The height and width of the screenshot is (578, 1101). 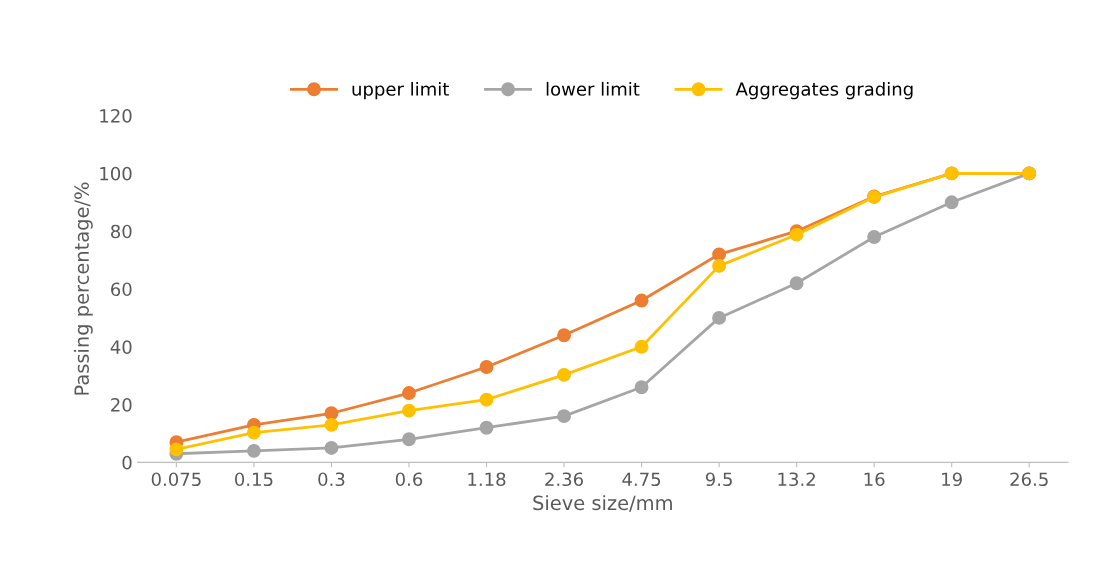 What do you see at coordinates (564, 479) in the screenshot?
I see `x-tick-label: 2.36` at bounding box center [564, 479].